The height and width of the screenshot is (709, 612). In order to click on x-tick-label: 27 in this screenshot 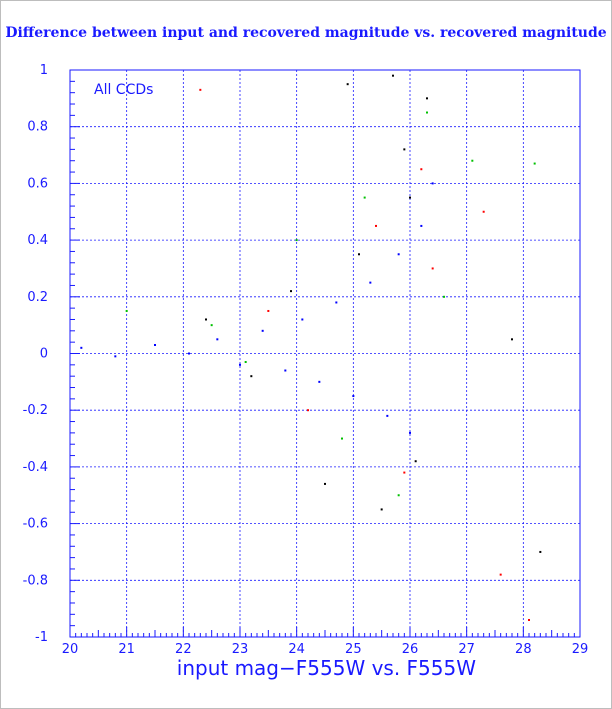, I will do `click(466, 649)`.